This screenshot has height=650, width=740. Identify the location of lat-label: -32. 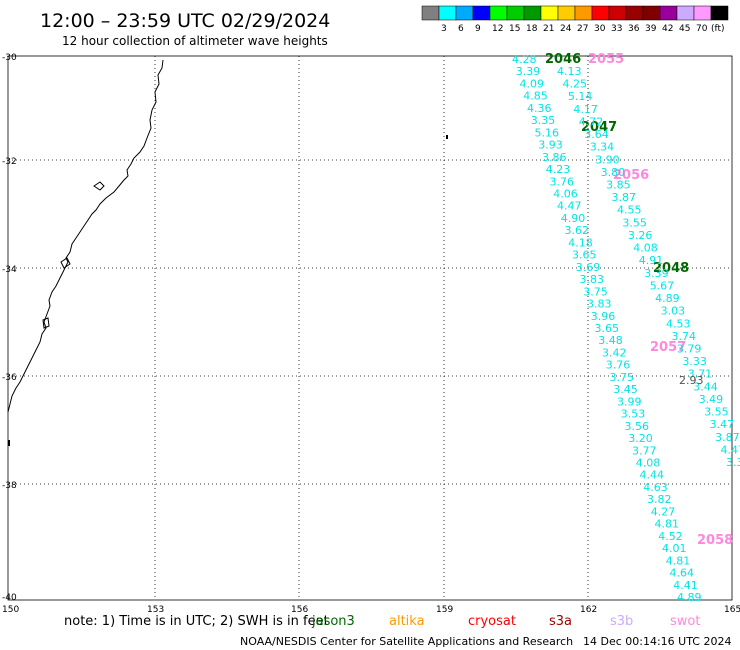
(9, 162).